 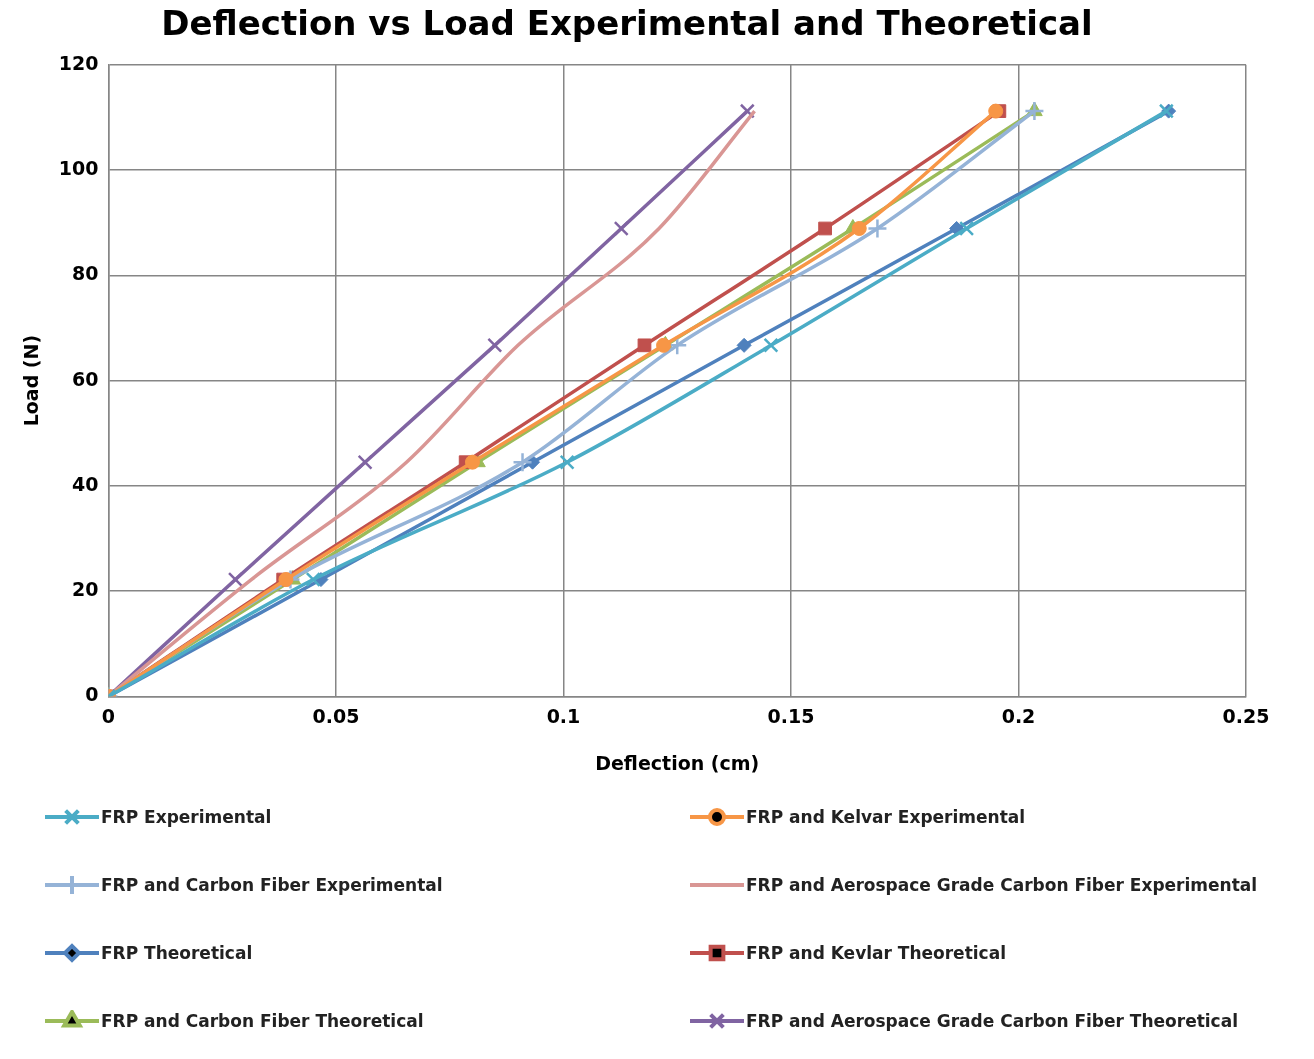 I want to click on x-tick-label: 0.2, so click(x=1018, y=715).